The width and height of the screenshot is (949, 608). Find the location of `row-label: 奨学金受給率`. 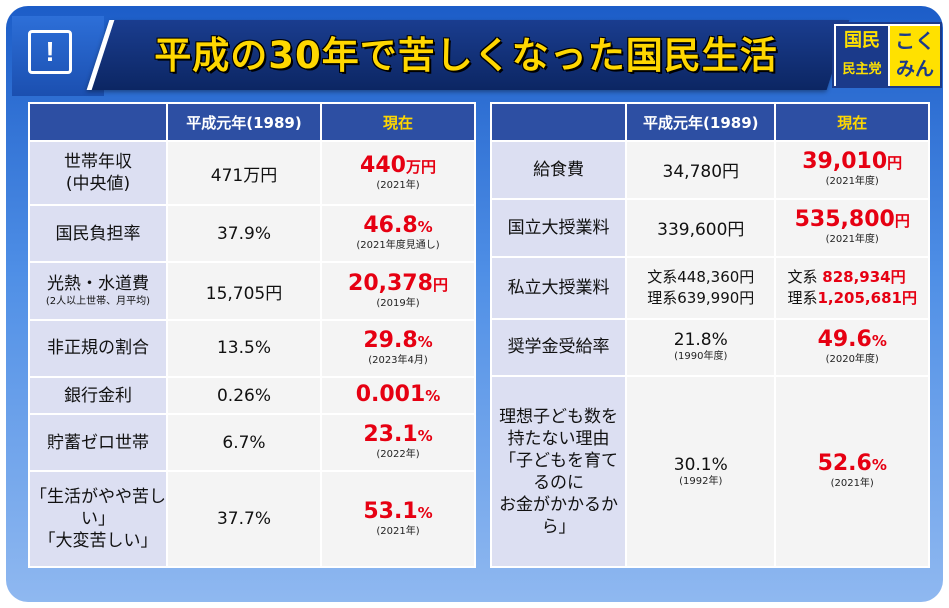

row-label: 奨学金受給率 is located at coordinates (559, 347).